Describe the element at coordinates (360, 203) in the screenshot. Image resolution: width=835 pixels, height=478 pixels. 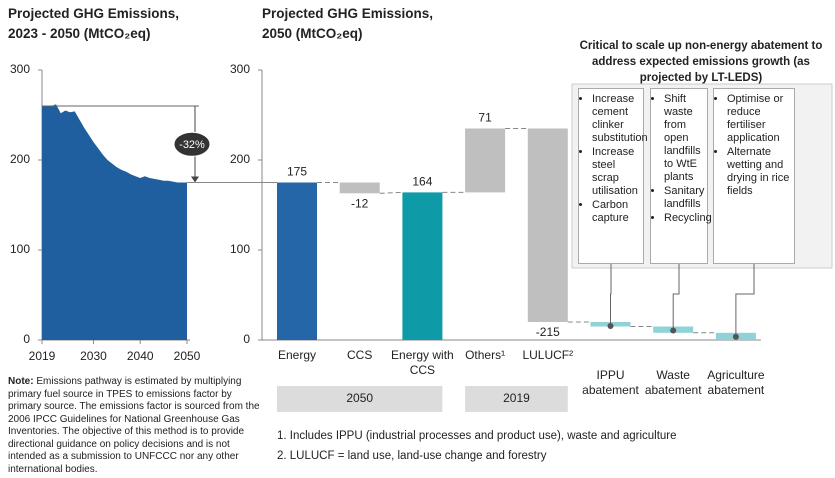
I see `data-label: -12` at that location.